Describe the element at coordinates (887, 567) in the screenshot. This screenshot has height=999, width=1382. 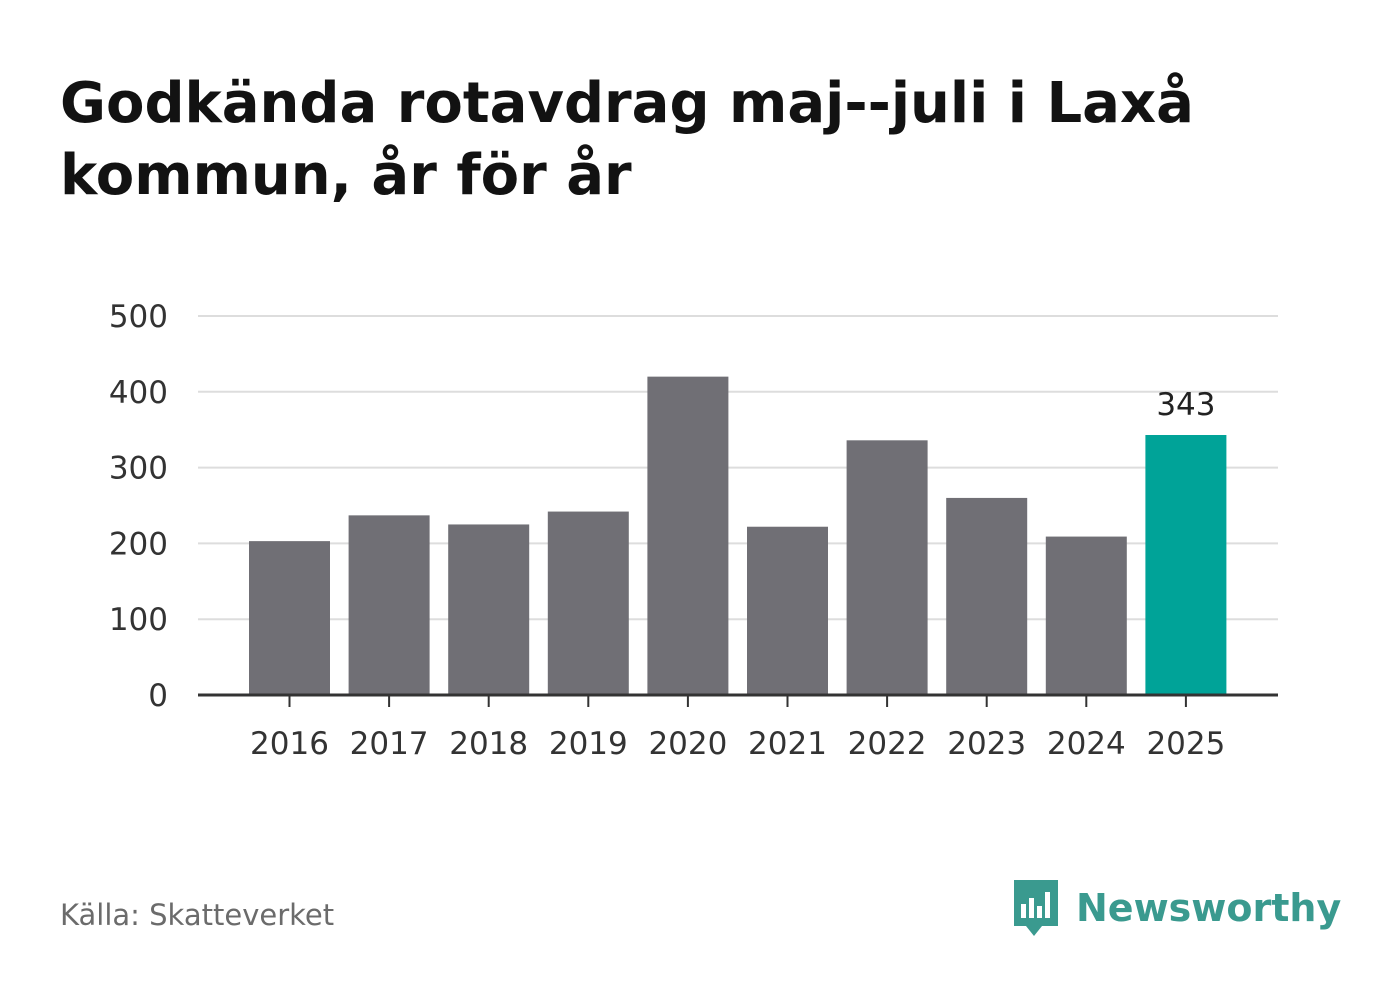
I see `bar-2022` at that location.